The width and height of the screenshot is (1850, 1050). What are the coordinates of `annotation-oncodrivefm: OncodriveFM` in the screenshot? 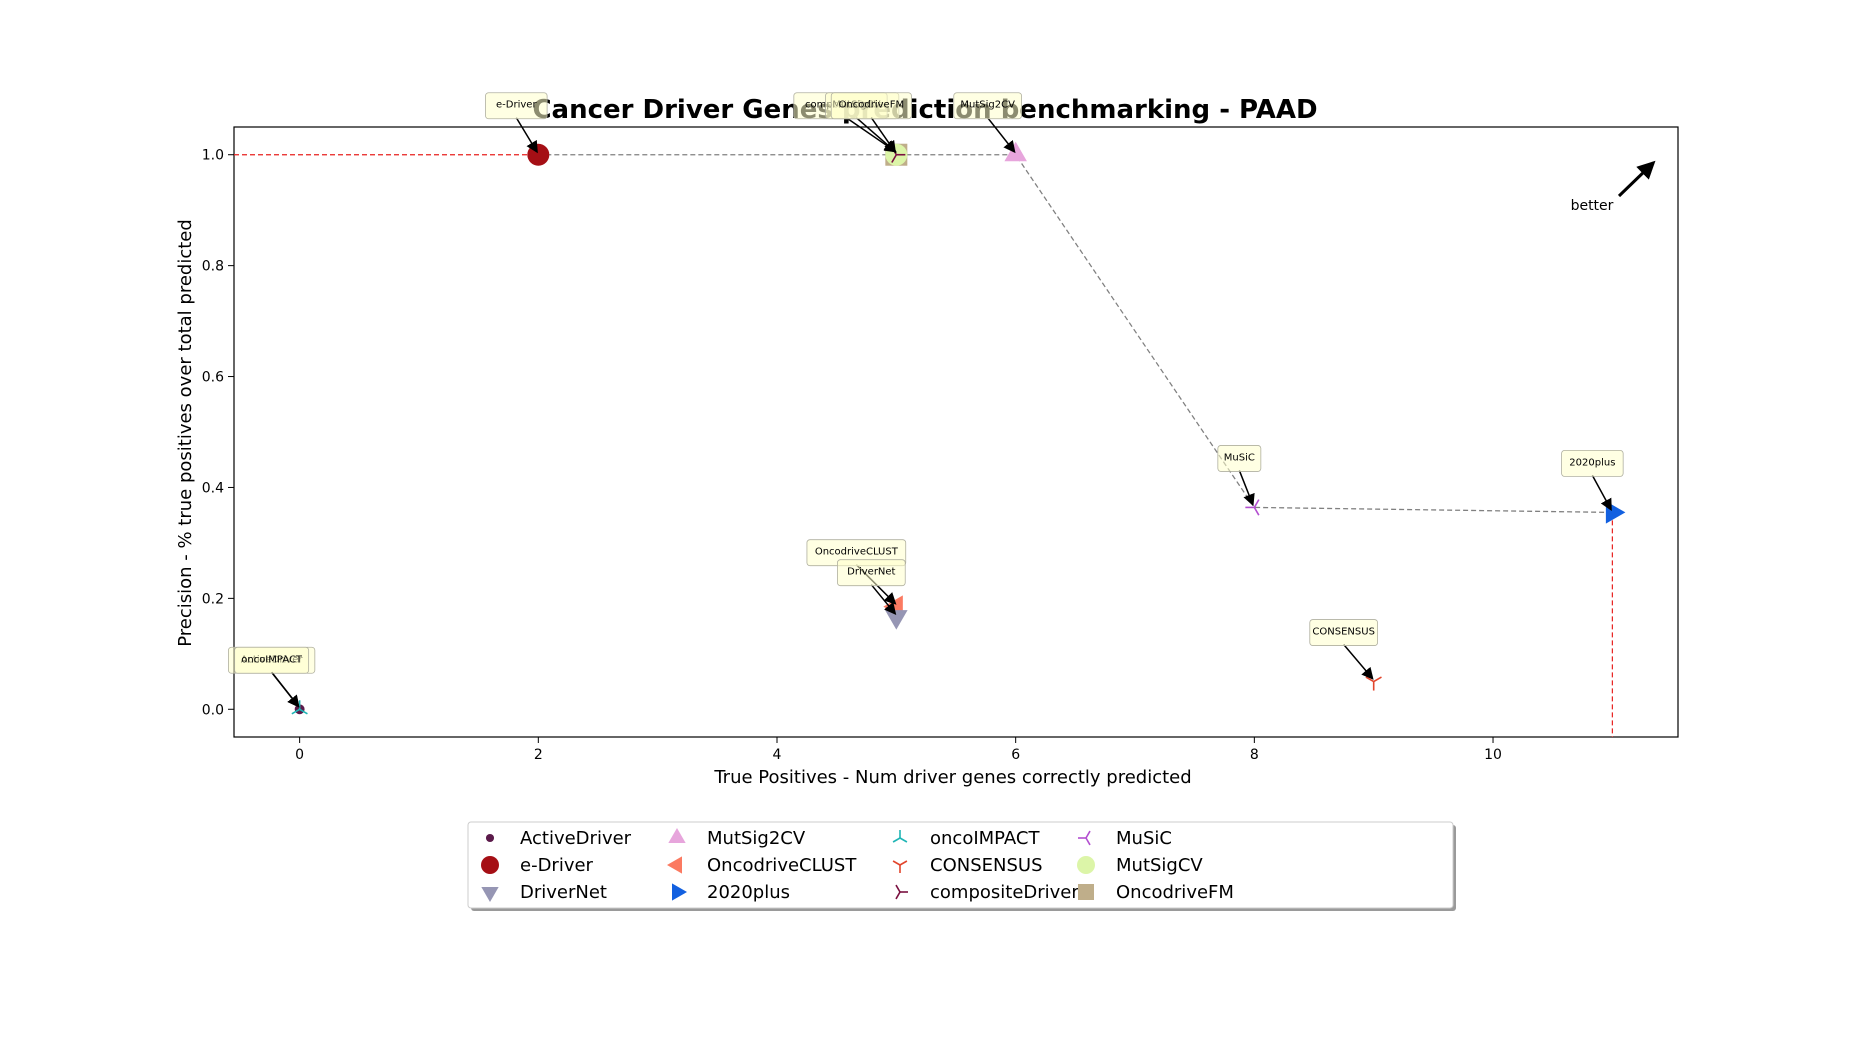 It's located at (871, 123).